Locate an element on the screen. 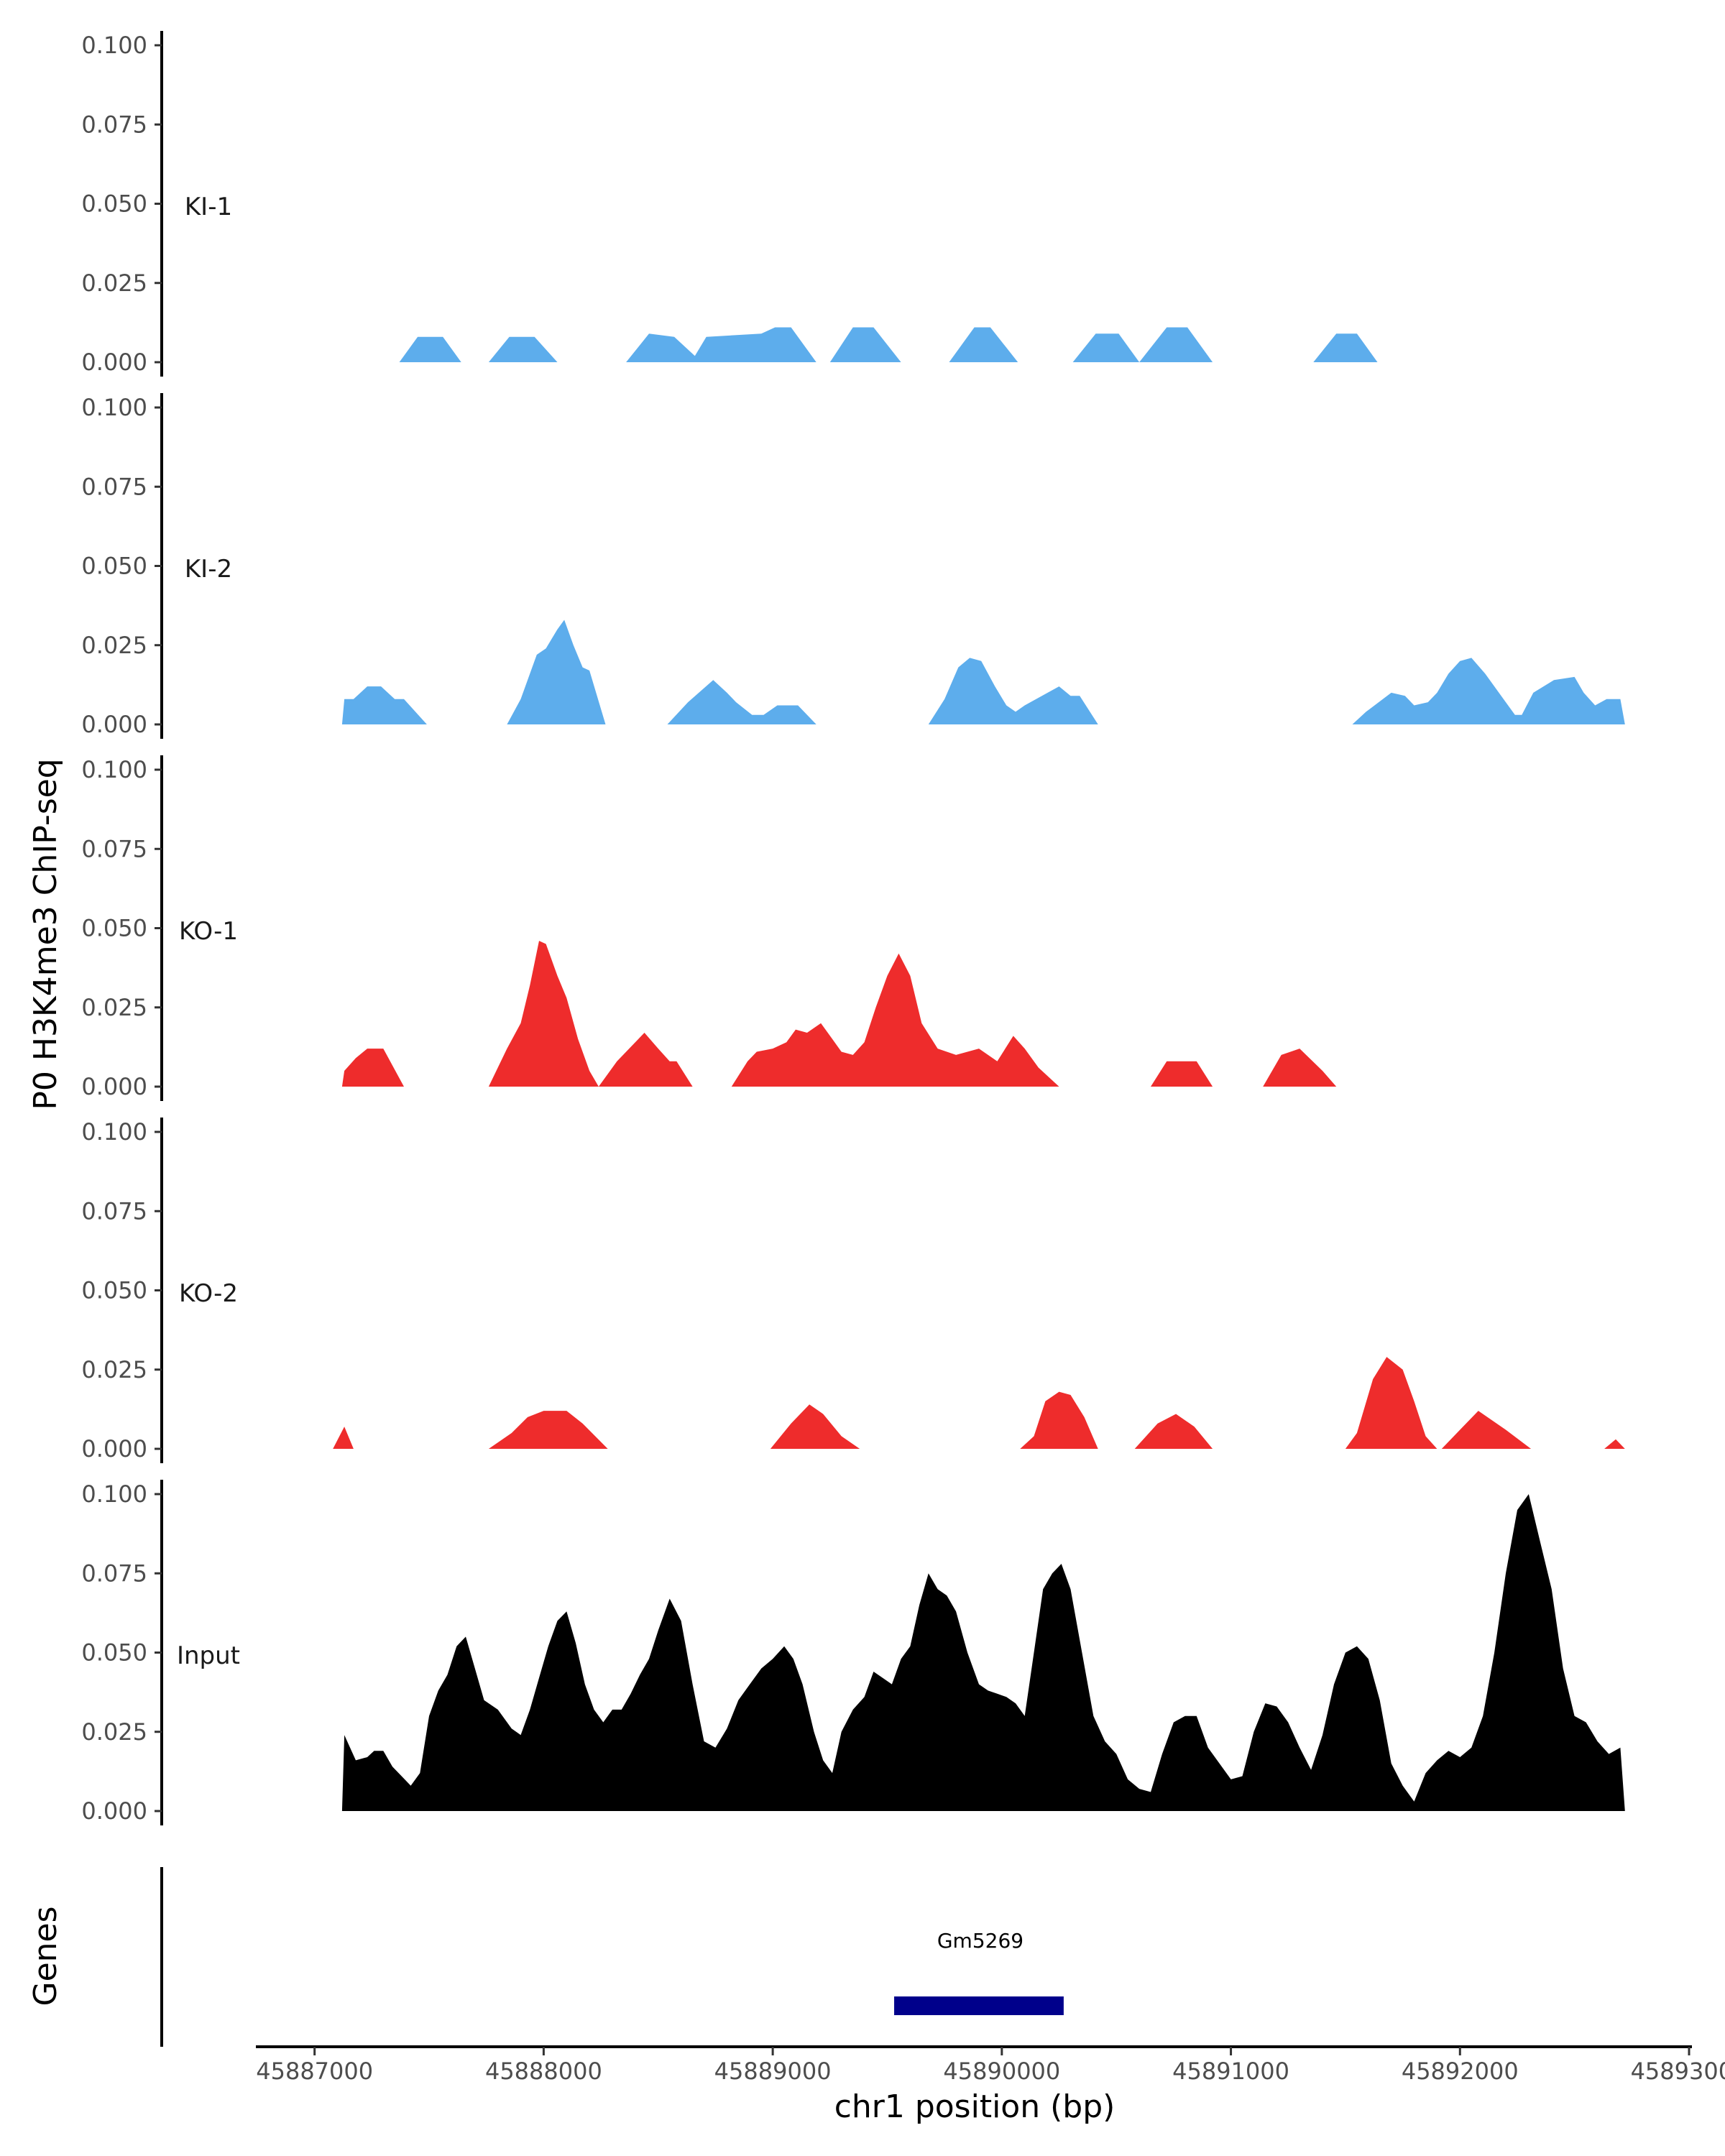 This screenshot has height=2156, width=1725. x-tick-label: 45889000 is located at coordinates (773, 2071).